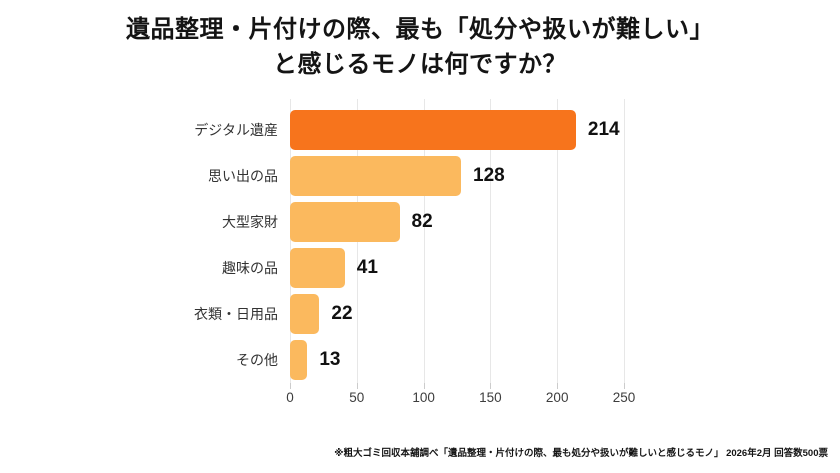  I want to click on value-label: 41, so click(367, 267).